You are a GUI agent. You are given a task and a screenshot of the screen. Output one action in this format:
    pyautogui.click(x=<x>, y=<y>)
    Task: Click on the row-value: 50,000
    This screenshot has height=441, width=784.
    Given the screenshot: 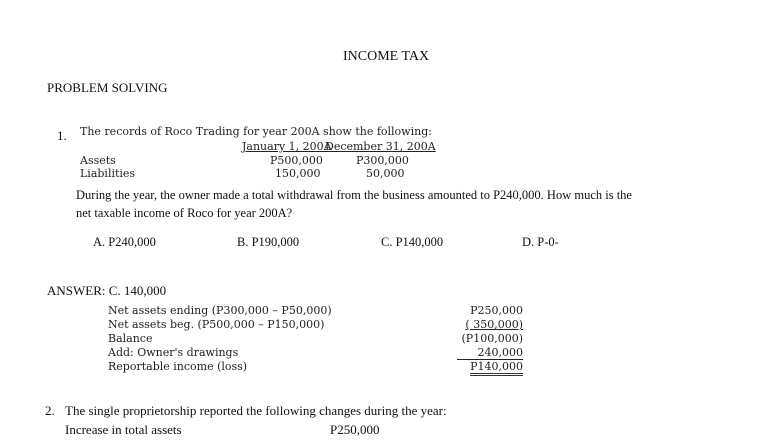 What is the action you would take?
    pyautogui.click(x=385, y=173)
    